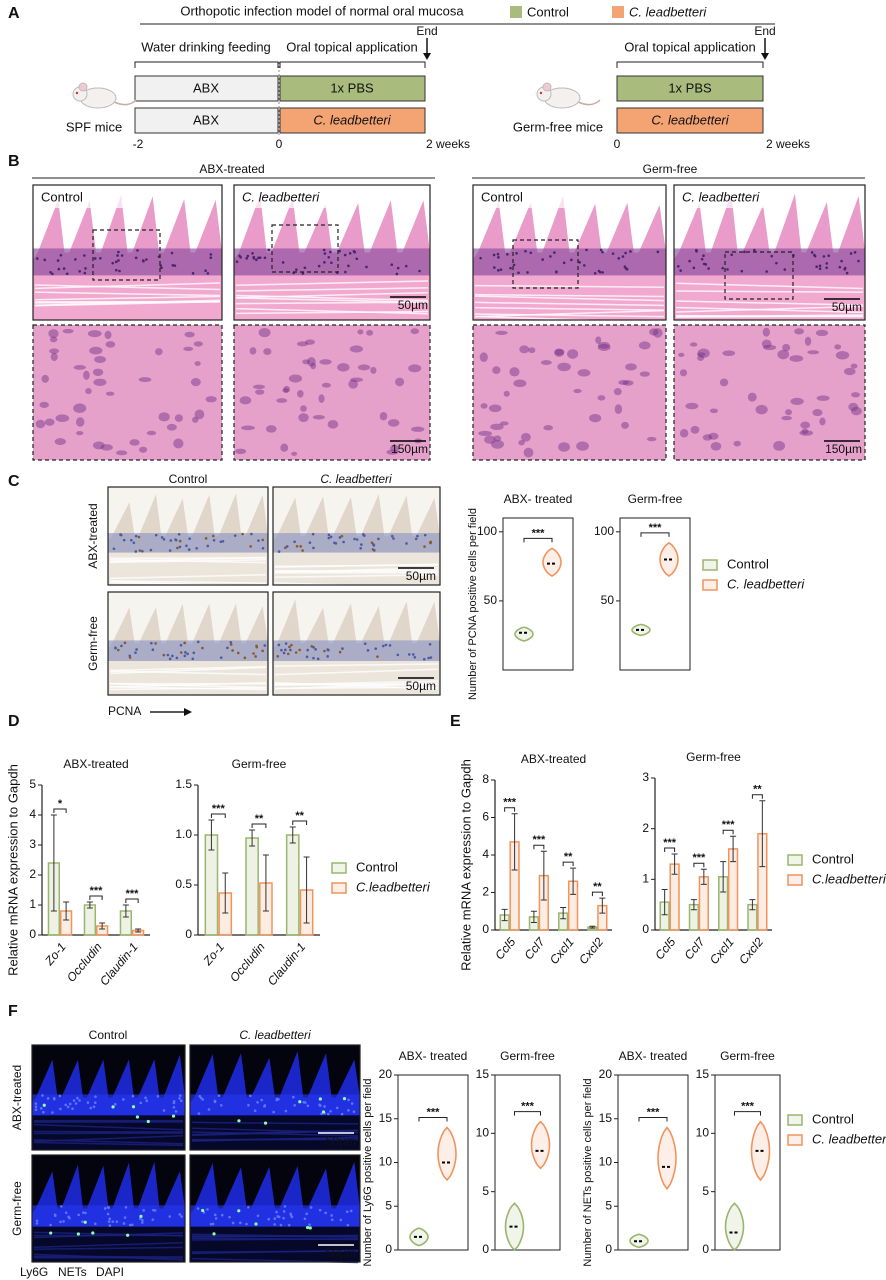 This screenshot has width=886, height=1280. What do you see at coordinates (534, 948) in the screenshot?
I see `x-tick-label: Ccl7` at bounding box center [534, 948].